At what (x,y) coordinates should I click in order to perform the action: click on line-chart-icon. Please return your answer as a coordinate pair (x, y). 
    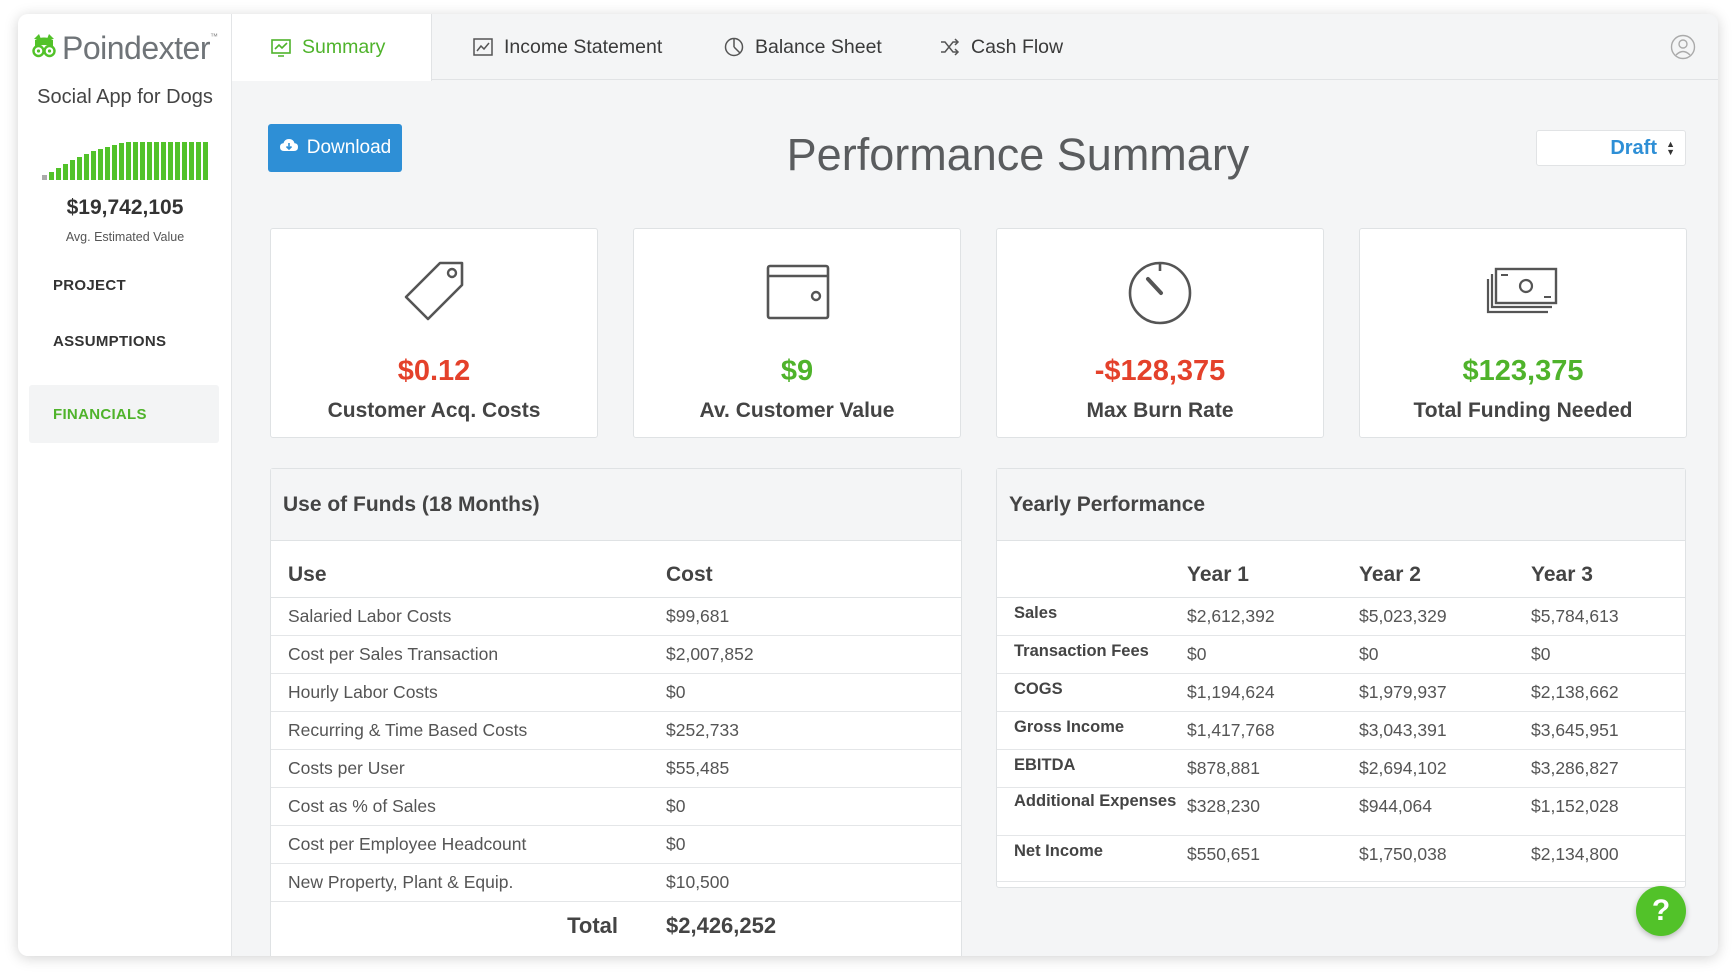
    Looking at the image, I should click on (483, 47).